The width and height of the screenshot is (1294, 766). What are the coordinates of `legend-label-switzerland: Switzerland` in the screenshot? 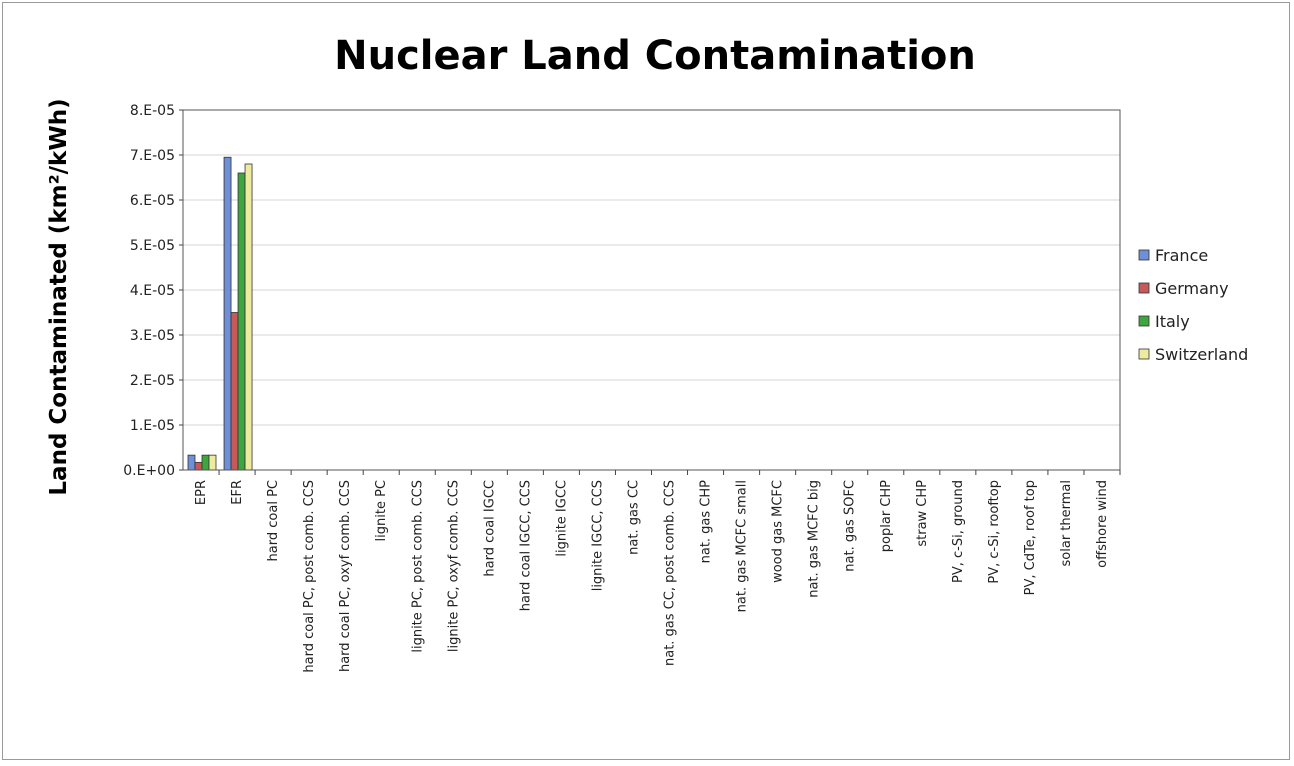 It's located at (1201, 354).